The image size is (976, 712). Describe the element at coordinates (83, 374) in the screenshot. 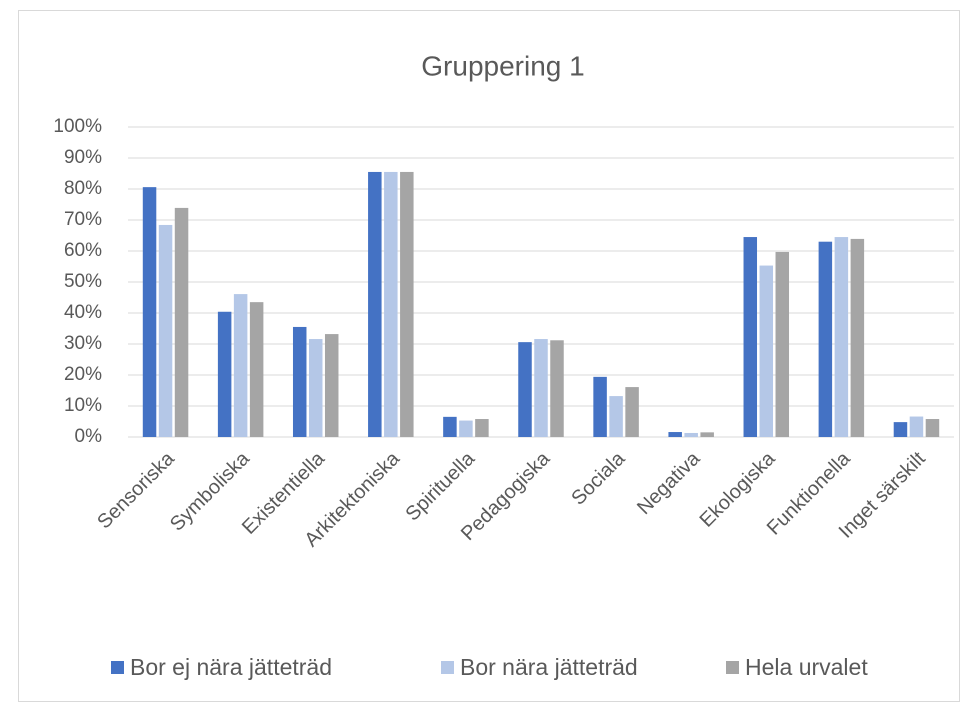

I see `y-tick-label: 20%` at that location.